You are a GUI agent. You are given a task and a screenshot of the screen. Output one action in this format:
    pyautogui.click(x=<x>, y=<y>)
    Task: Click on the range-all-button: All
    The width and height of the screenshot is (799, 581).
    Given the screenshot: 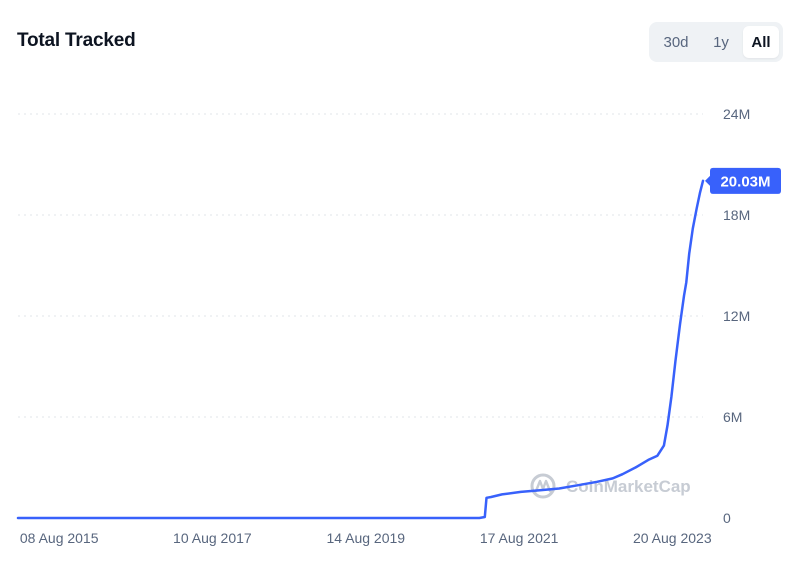 What is the action you would take?
    pyautogui.click(x=761, y=42)
    